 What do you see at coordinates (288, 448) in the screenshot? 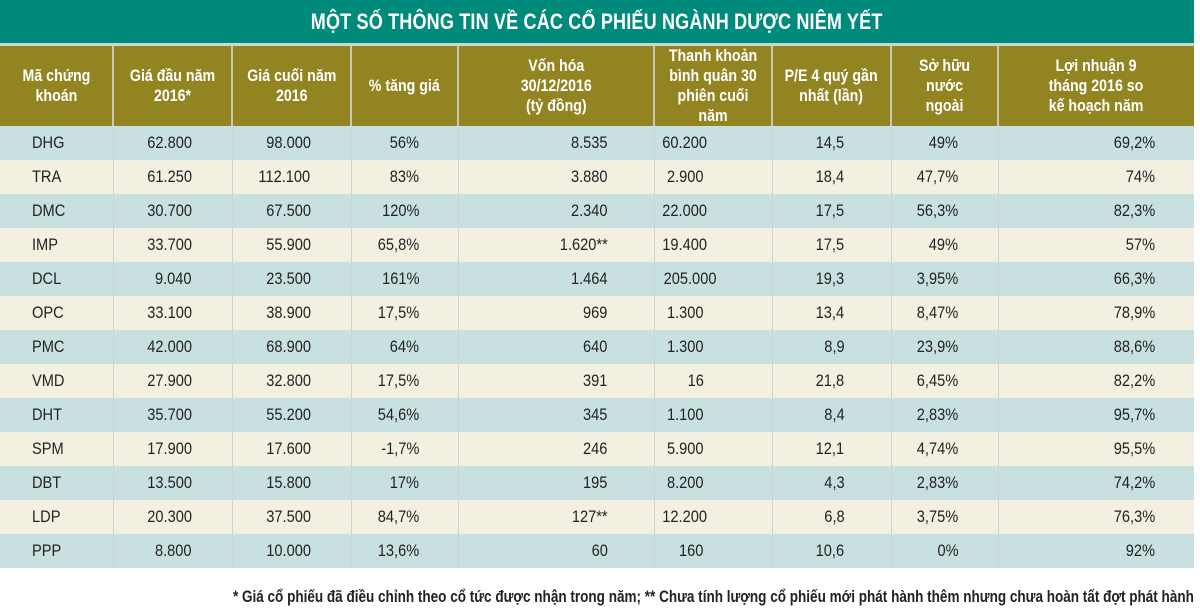
I see `cell-value: 17.600` at bounding box center [288, 448].